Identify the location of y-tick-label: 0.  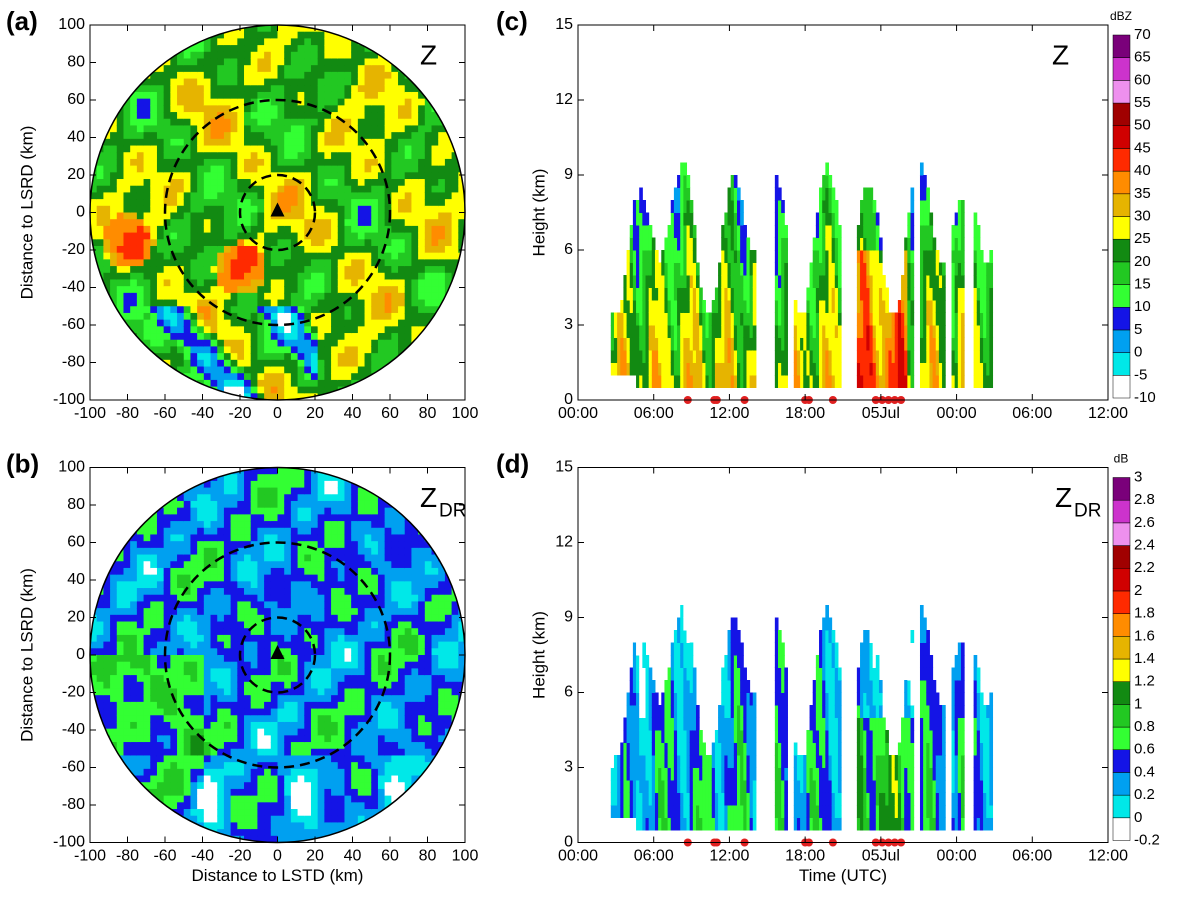
(80, 212).